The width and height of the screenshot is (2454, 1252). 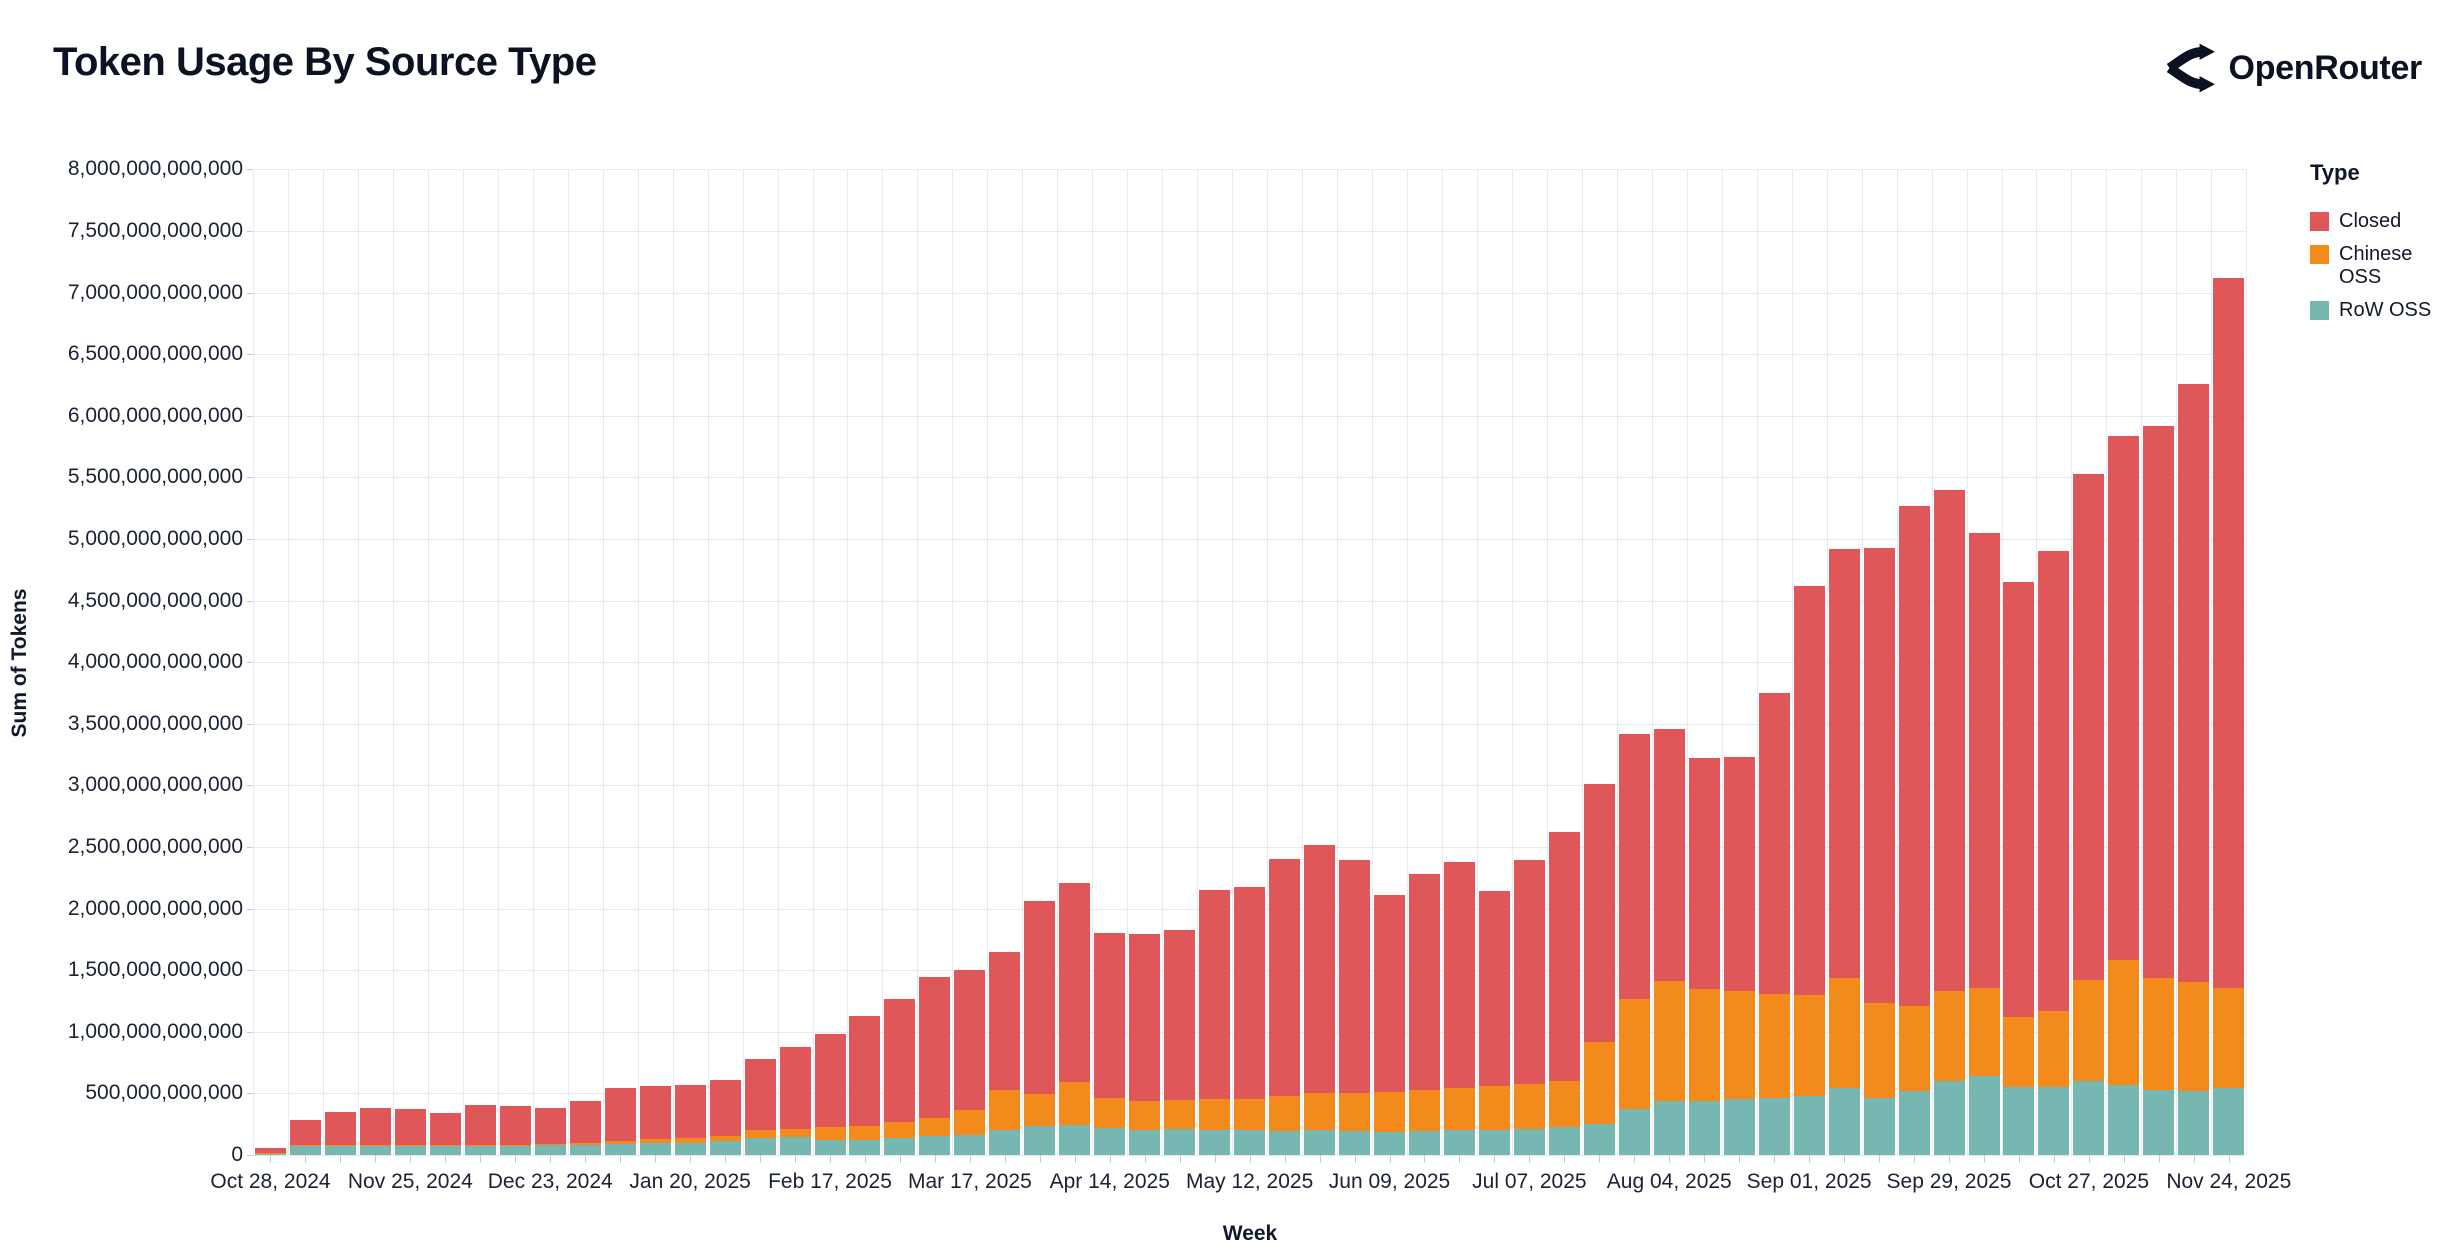 What do you see at coordinates (2229, 716) in the screenshot?
I see `bar-week-nov-24-2025` at bounding box center [2229, 716].